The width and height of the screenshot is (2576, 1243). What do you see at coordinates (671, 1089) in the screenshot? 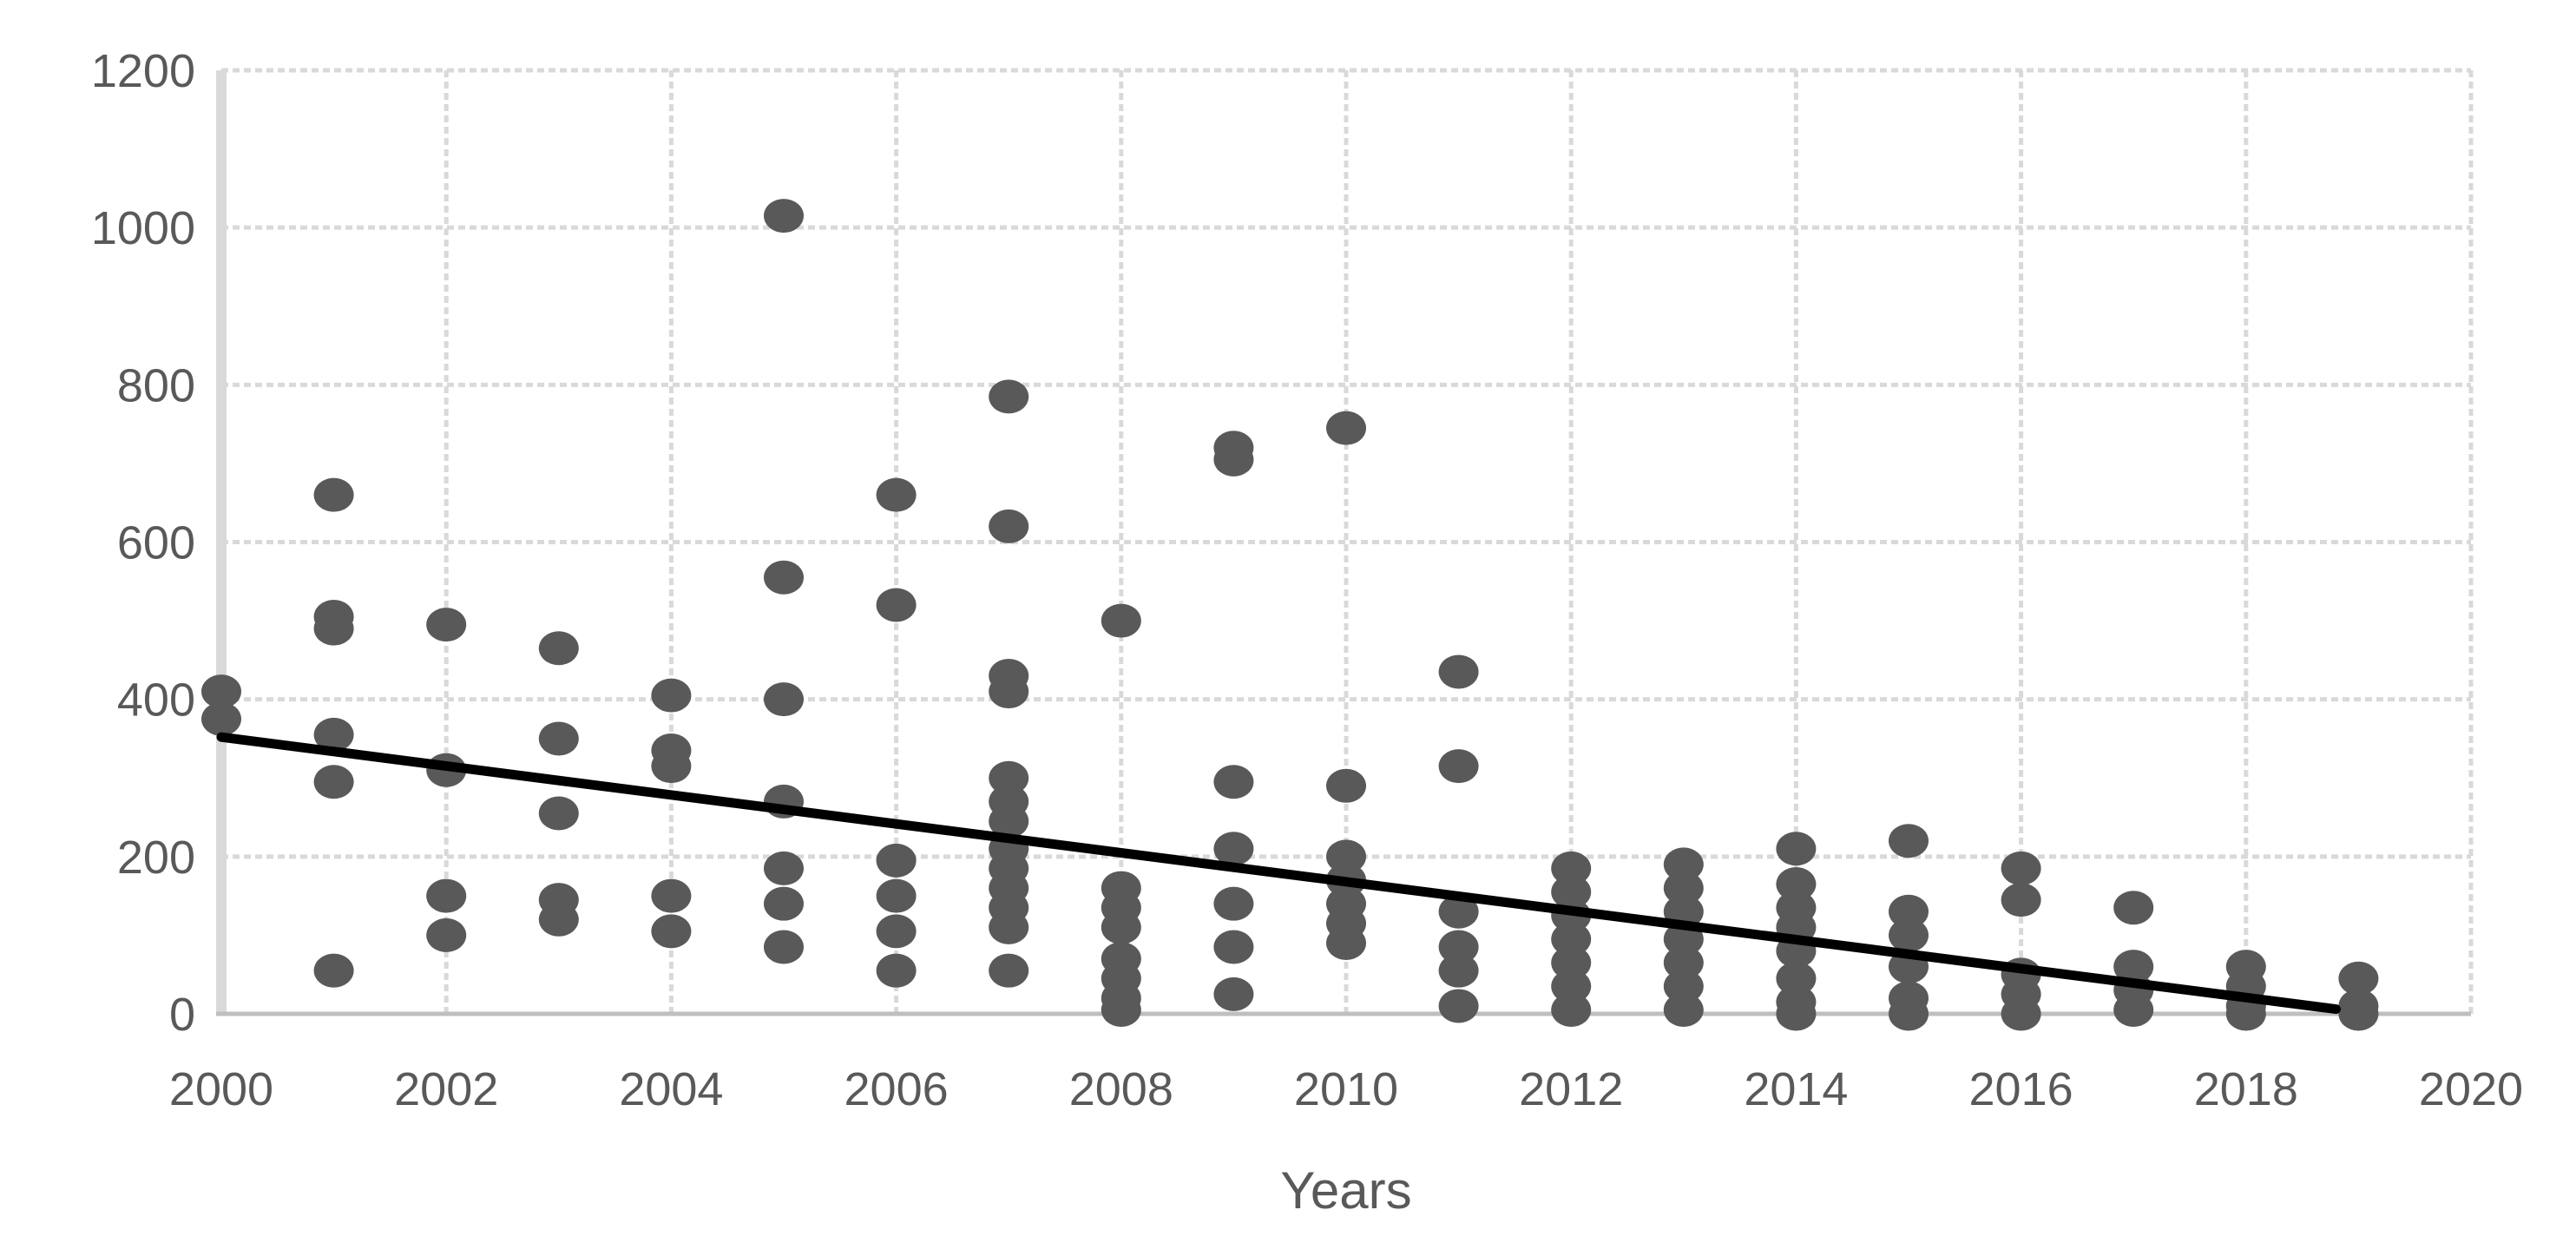
I see `x-tick-label: 2004` at bounding box center [671, 1089].